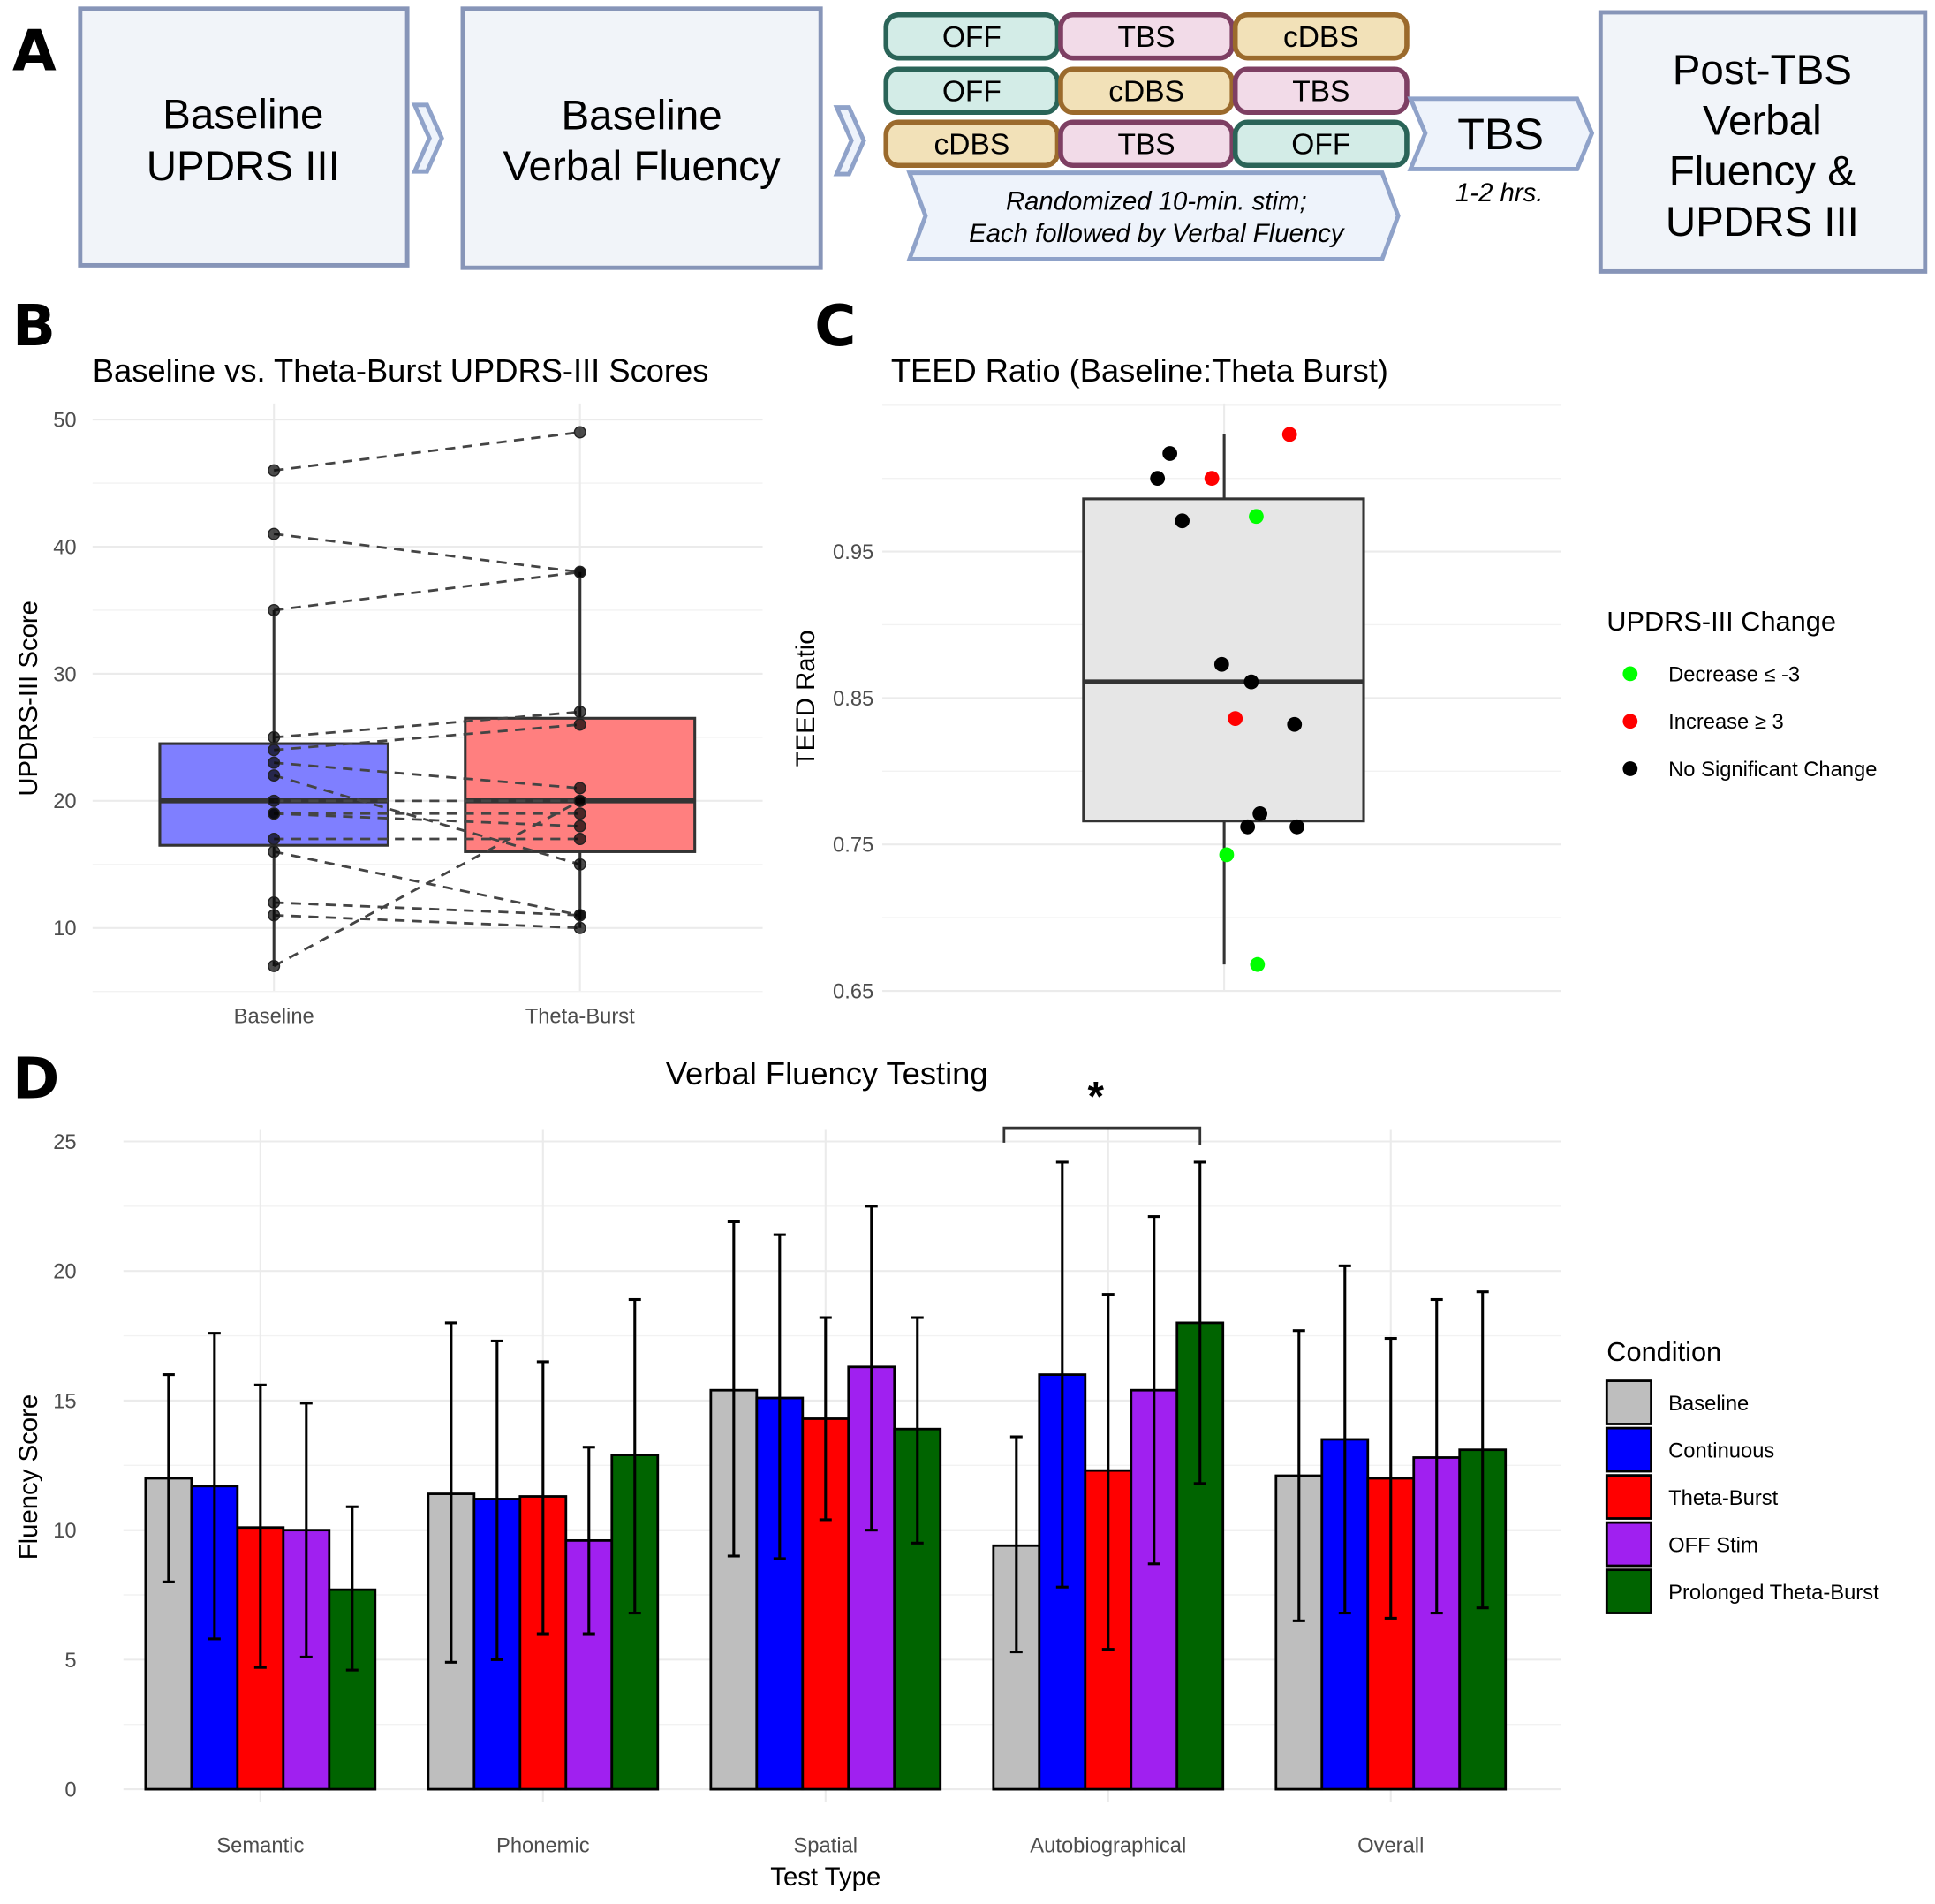 The height and width of the screenshot is (1904, 1935). Describe the element at coordinates (34, 326) in the screenshot. I see `panel-label-b: B` at that location.